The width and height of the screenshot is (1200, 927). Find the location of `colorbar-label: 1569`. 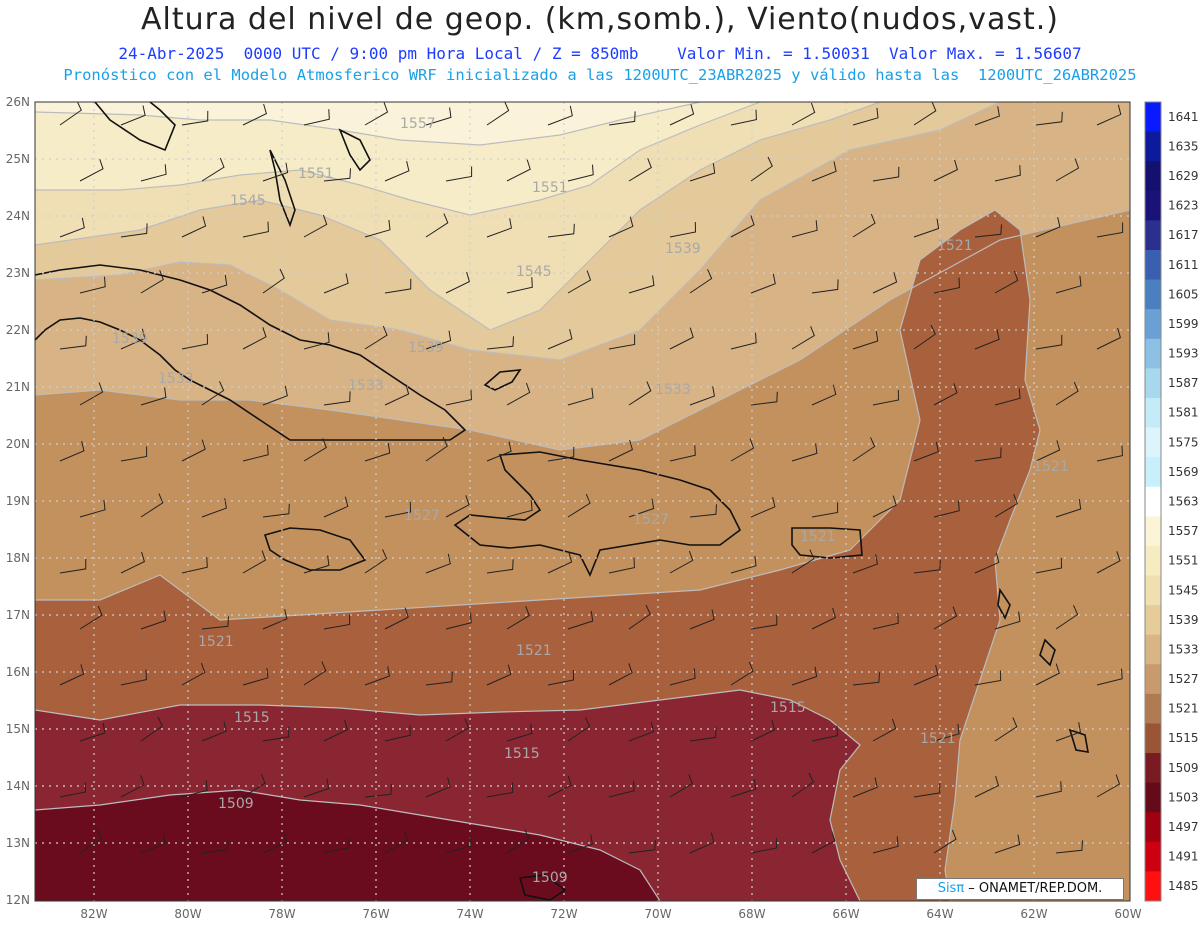

colorbar-label: 1569 is located at coordinates (1183, 472).